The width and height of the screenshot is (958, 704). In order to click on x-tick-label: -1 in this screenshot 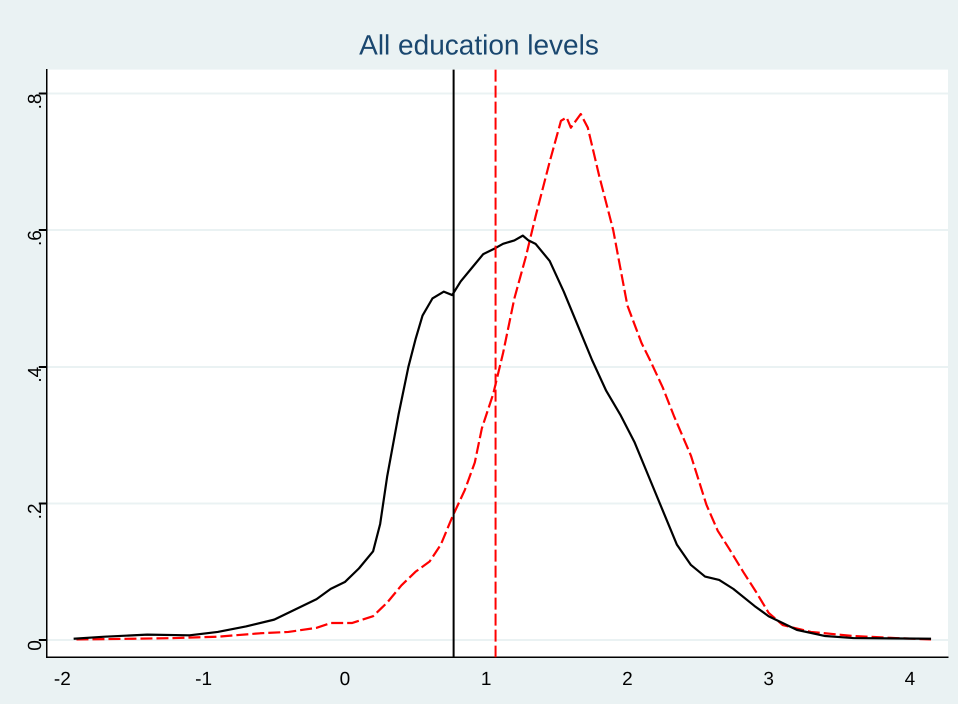, I will do `click(203, 679)`.